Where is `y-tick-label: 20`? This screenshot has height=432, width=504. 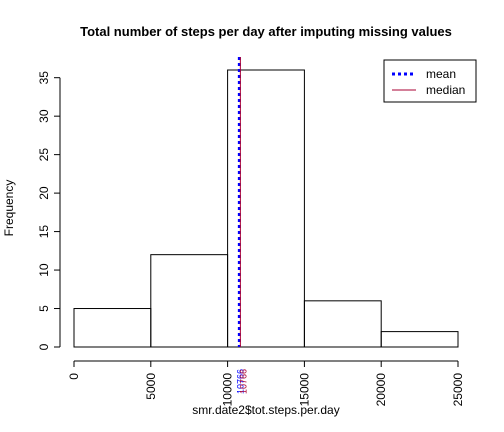 y-tick-label: 20 is located at coordinates (44, 193).